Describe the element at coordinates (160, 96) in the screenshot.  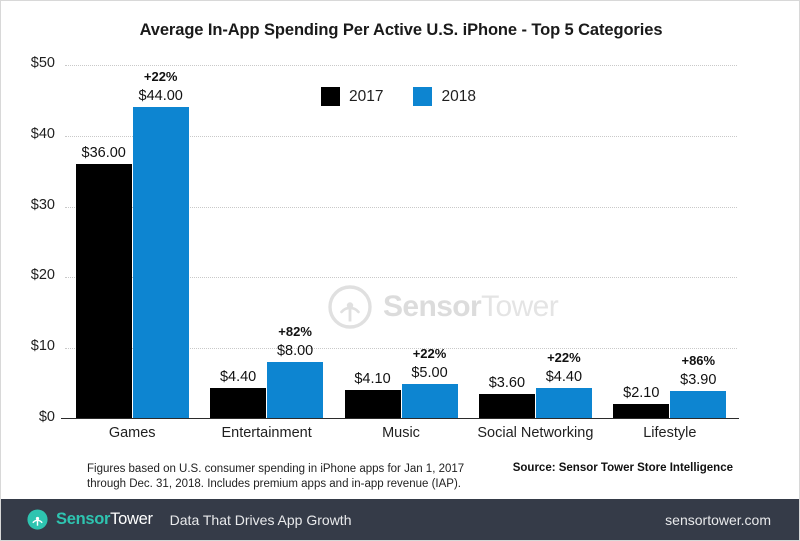
I see `bar-value-label: $44.00` at that location.